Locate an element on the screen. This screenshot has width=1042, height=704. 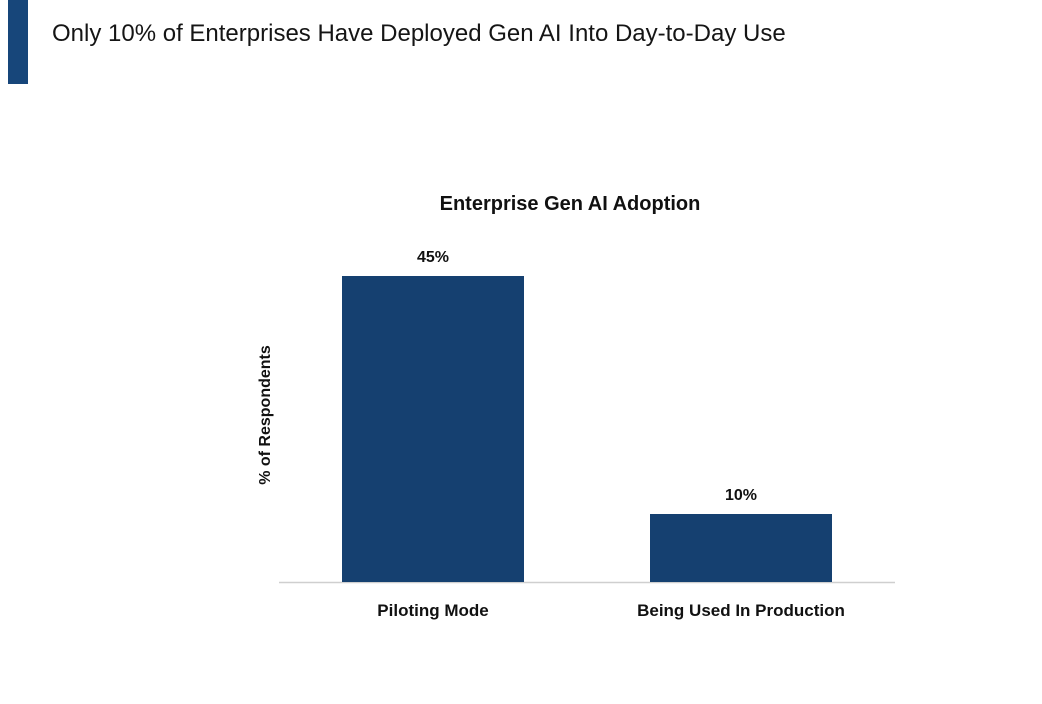
y-axis-label: % of Respondents is located at coordinates (265, 415).